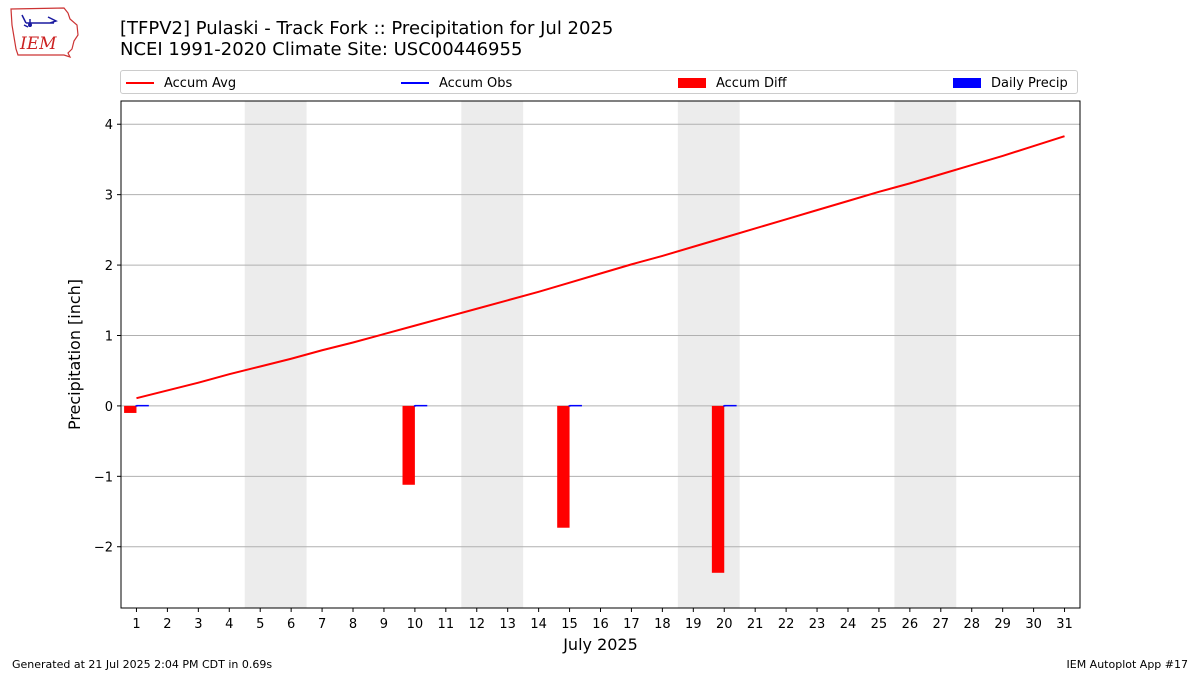 Image resolution: width=1200 pixels, height=675 pixels. Describe the element at coordinates (941, 624) in the screenshot. I see `x-tick-label: 27` at that location.